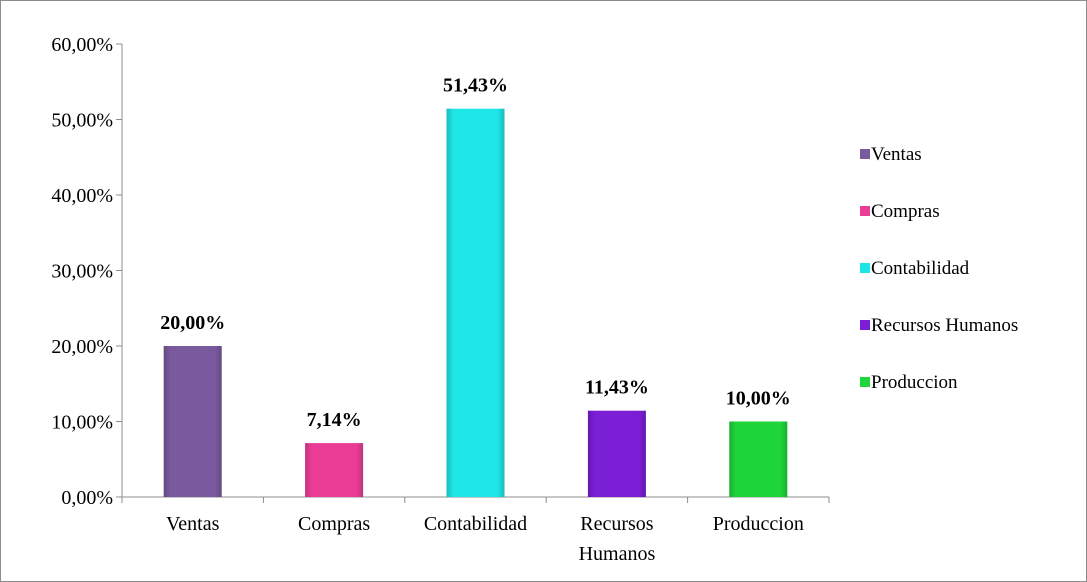 The width and height of the screenshot is (1087, 582). I want to click on y-tick-label: 30,00%, so click(82, 272).